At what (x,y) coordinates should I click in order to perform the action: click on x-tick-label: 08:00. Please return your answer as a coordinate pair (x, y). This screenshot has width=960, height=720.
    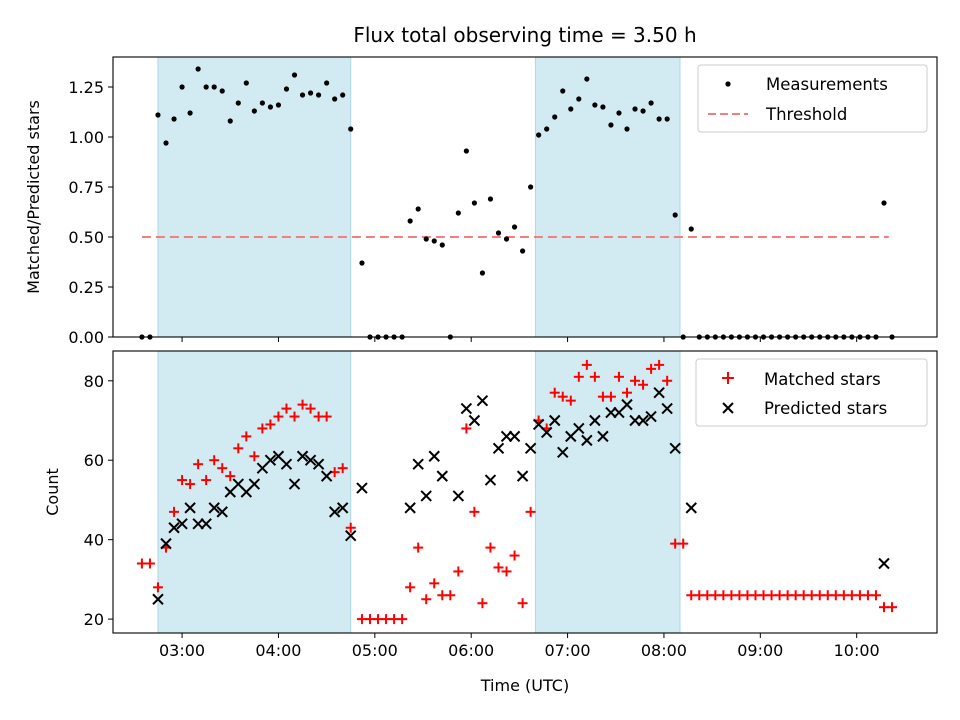
    Looking at the image, I should click on (664, 650).